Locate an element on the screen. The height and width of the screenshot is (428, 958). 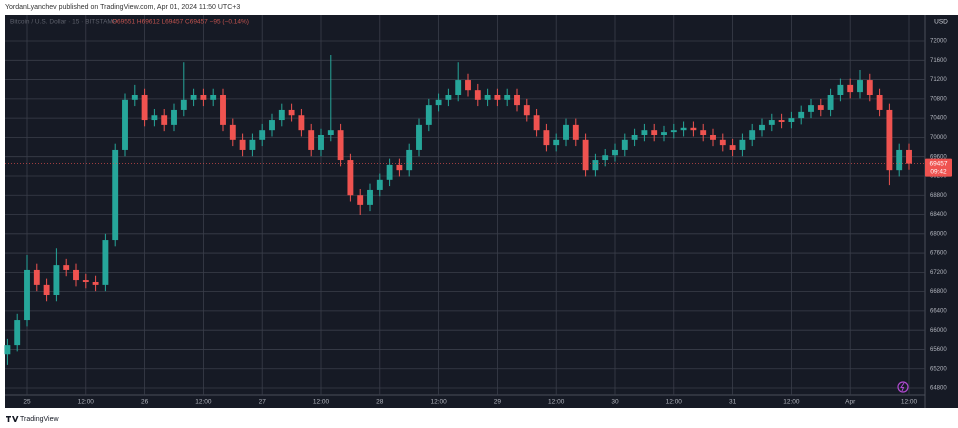
y-tick-label: 67200 is located at coordinates (938, 273).